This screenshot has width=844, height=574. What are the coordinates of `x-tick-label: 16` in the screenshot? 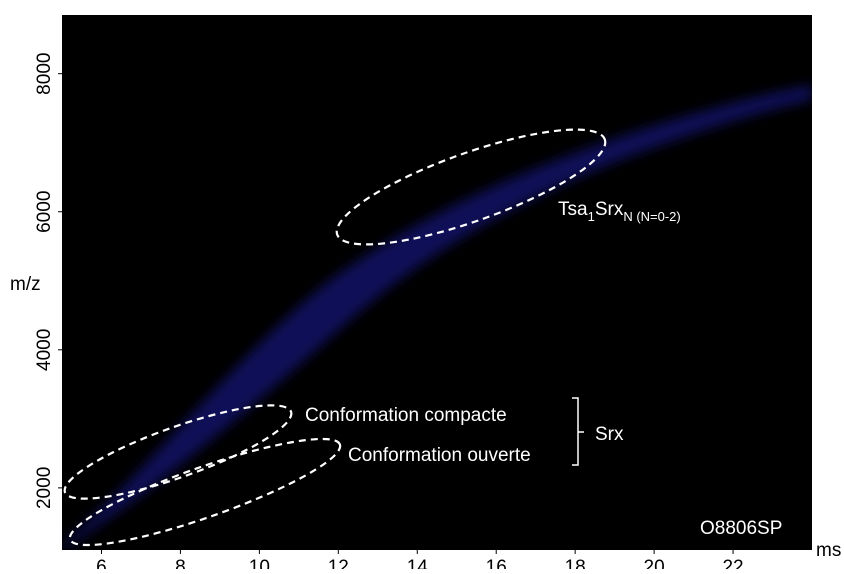 It's located at (496, 563).